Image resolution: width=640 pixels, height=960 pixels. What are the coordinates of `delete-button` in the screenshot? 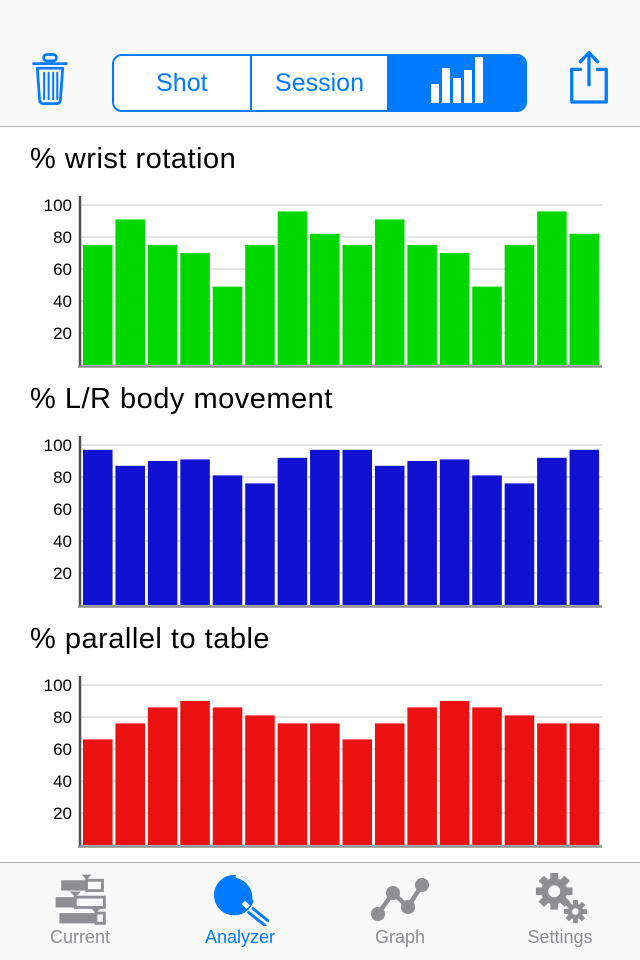 It's located at (50, 80).